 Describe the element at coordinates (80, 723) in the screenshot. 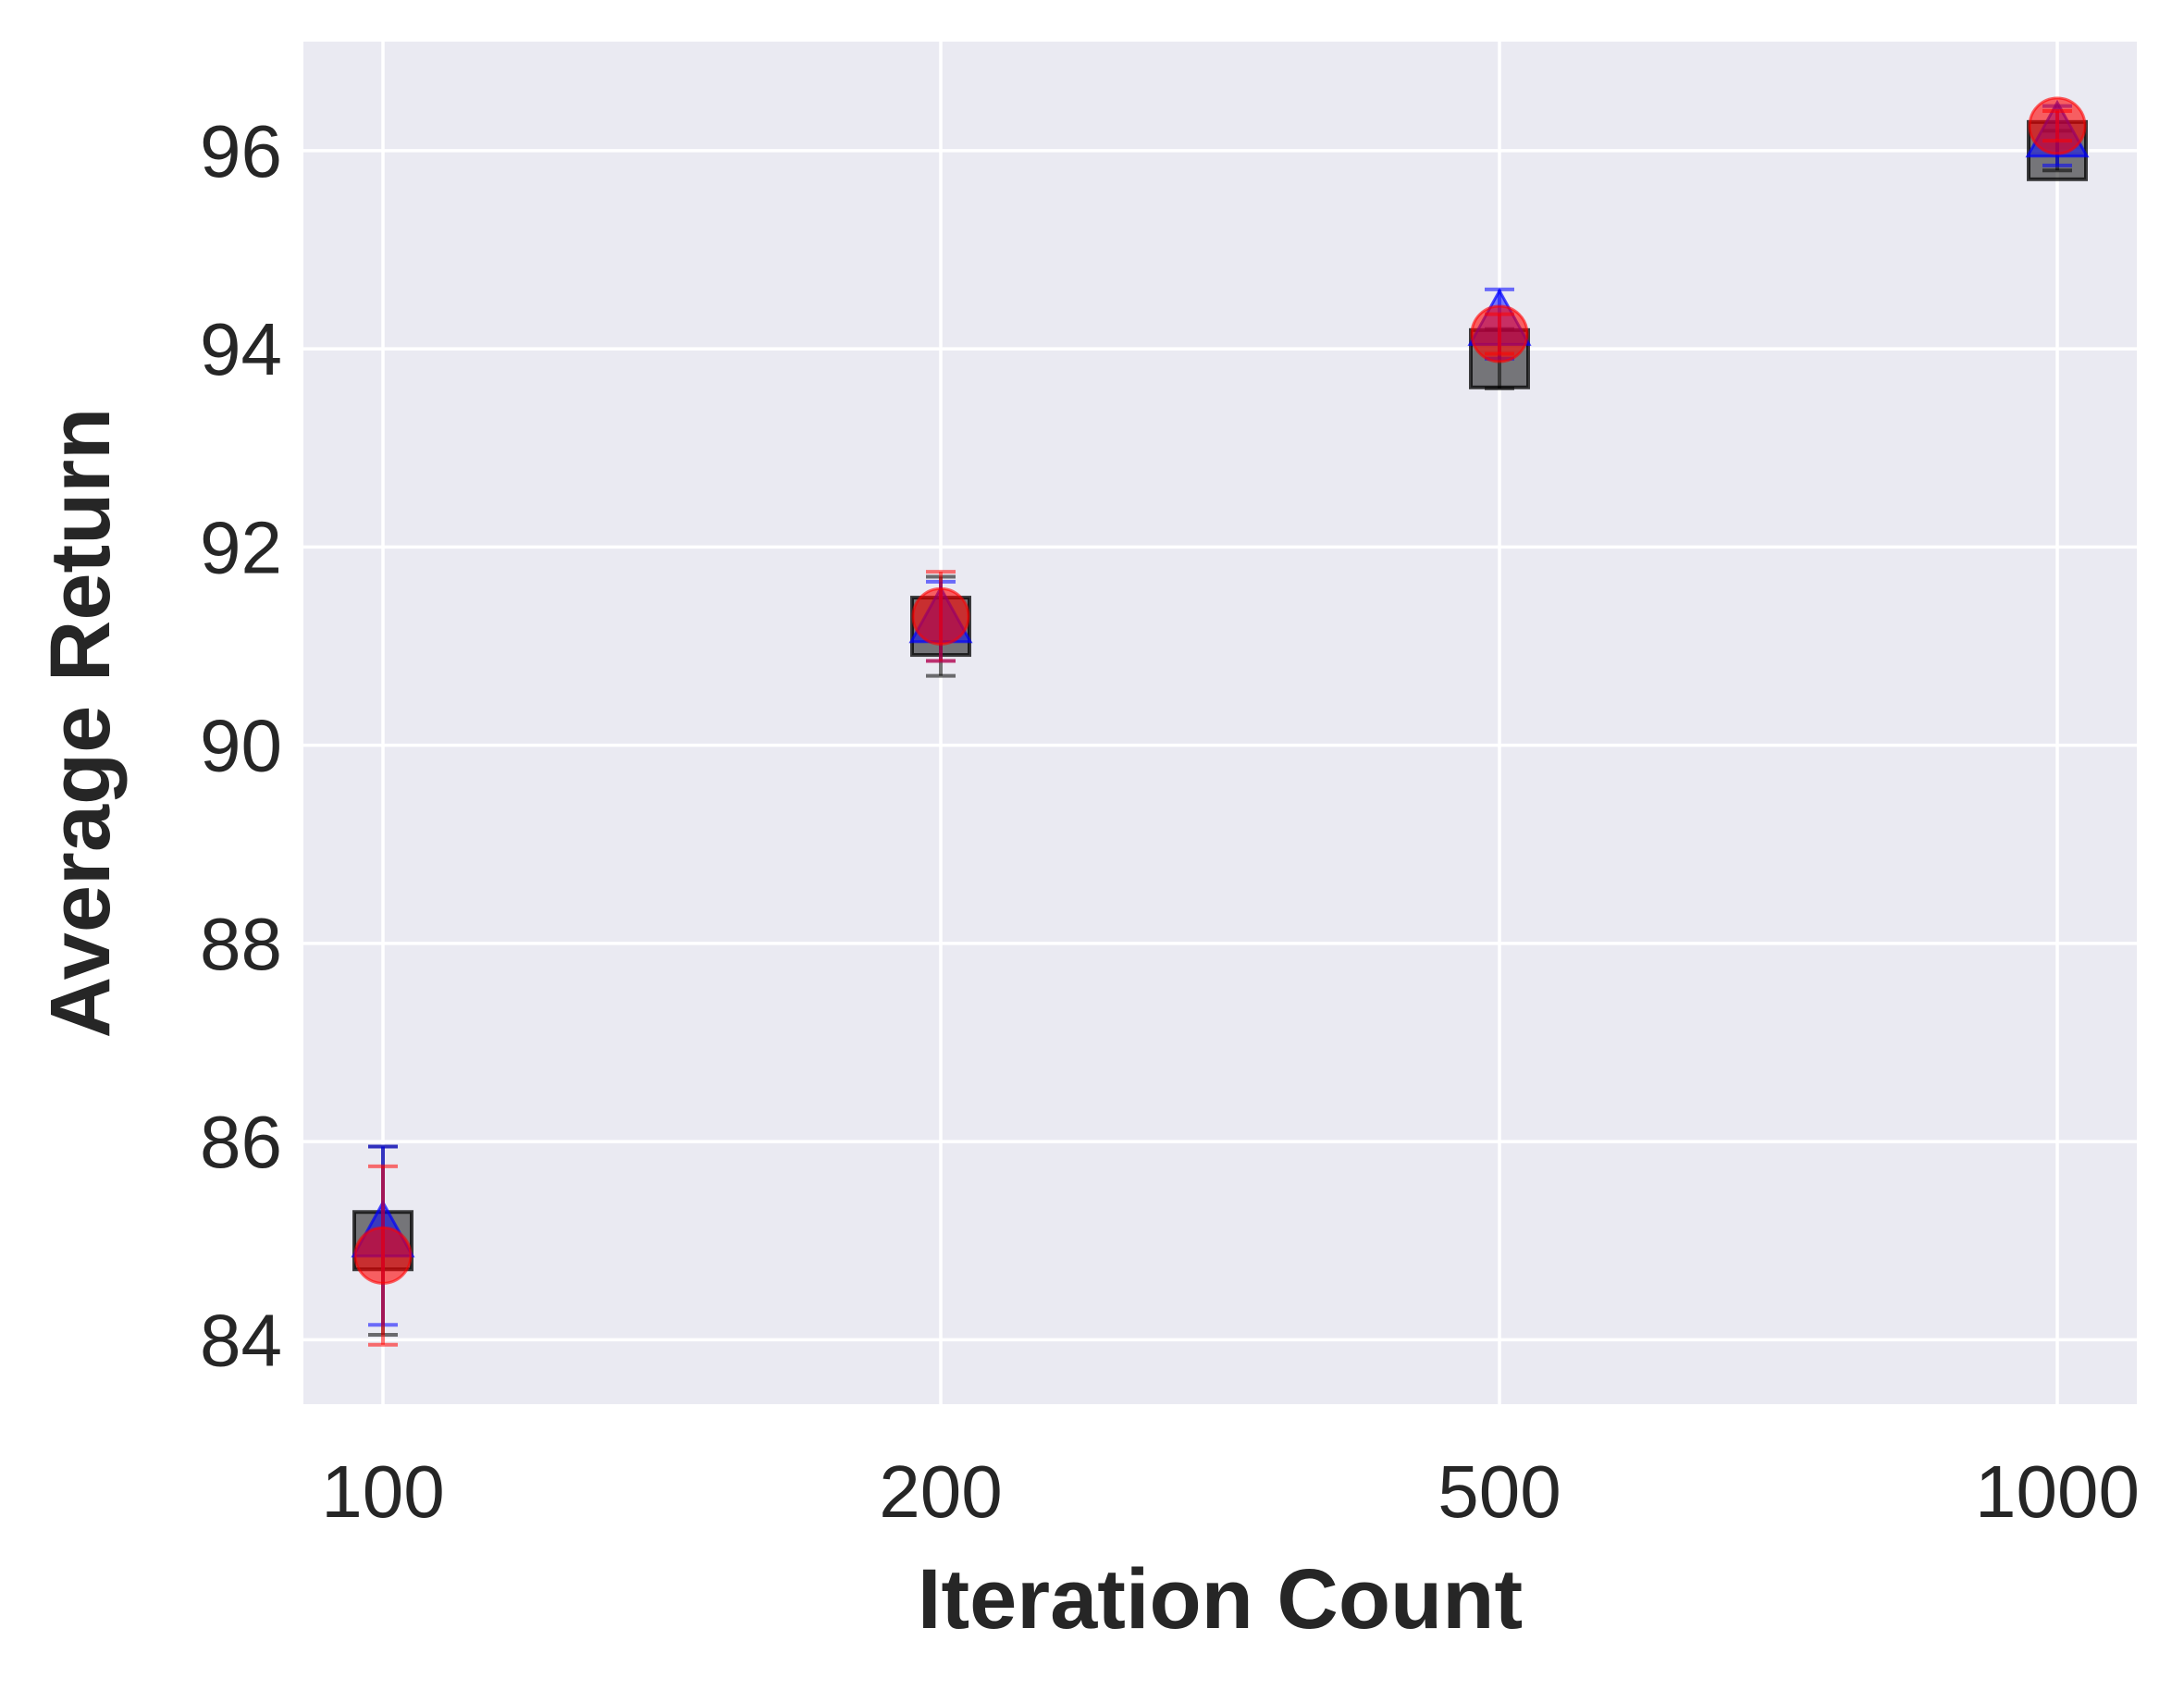

I see `y-axis-label: Average Return` at that location.